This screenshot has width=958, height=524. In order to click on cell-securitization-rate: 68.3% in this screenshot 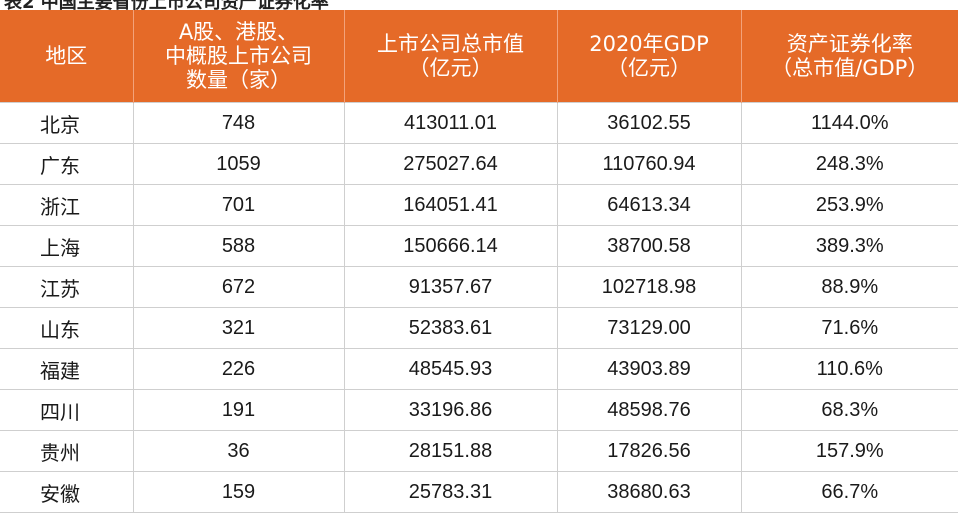, I will do `click(849, 410)`.